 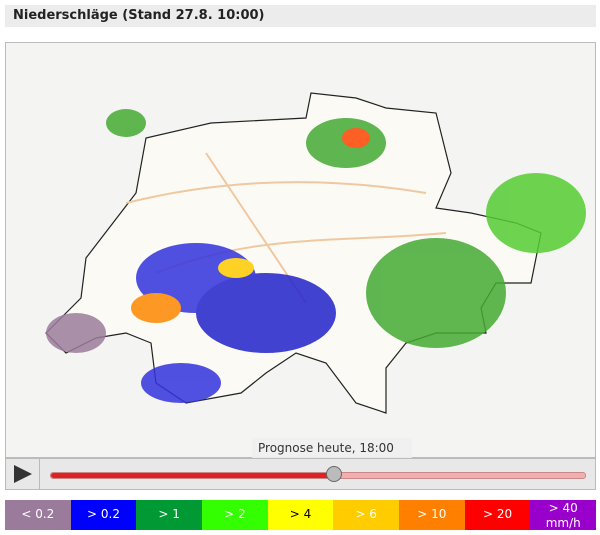 I want to click on legend-label: > 4, so click(x=300, y=514).